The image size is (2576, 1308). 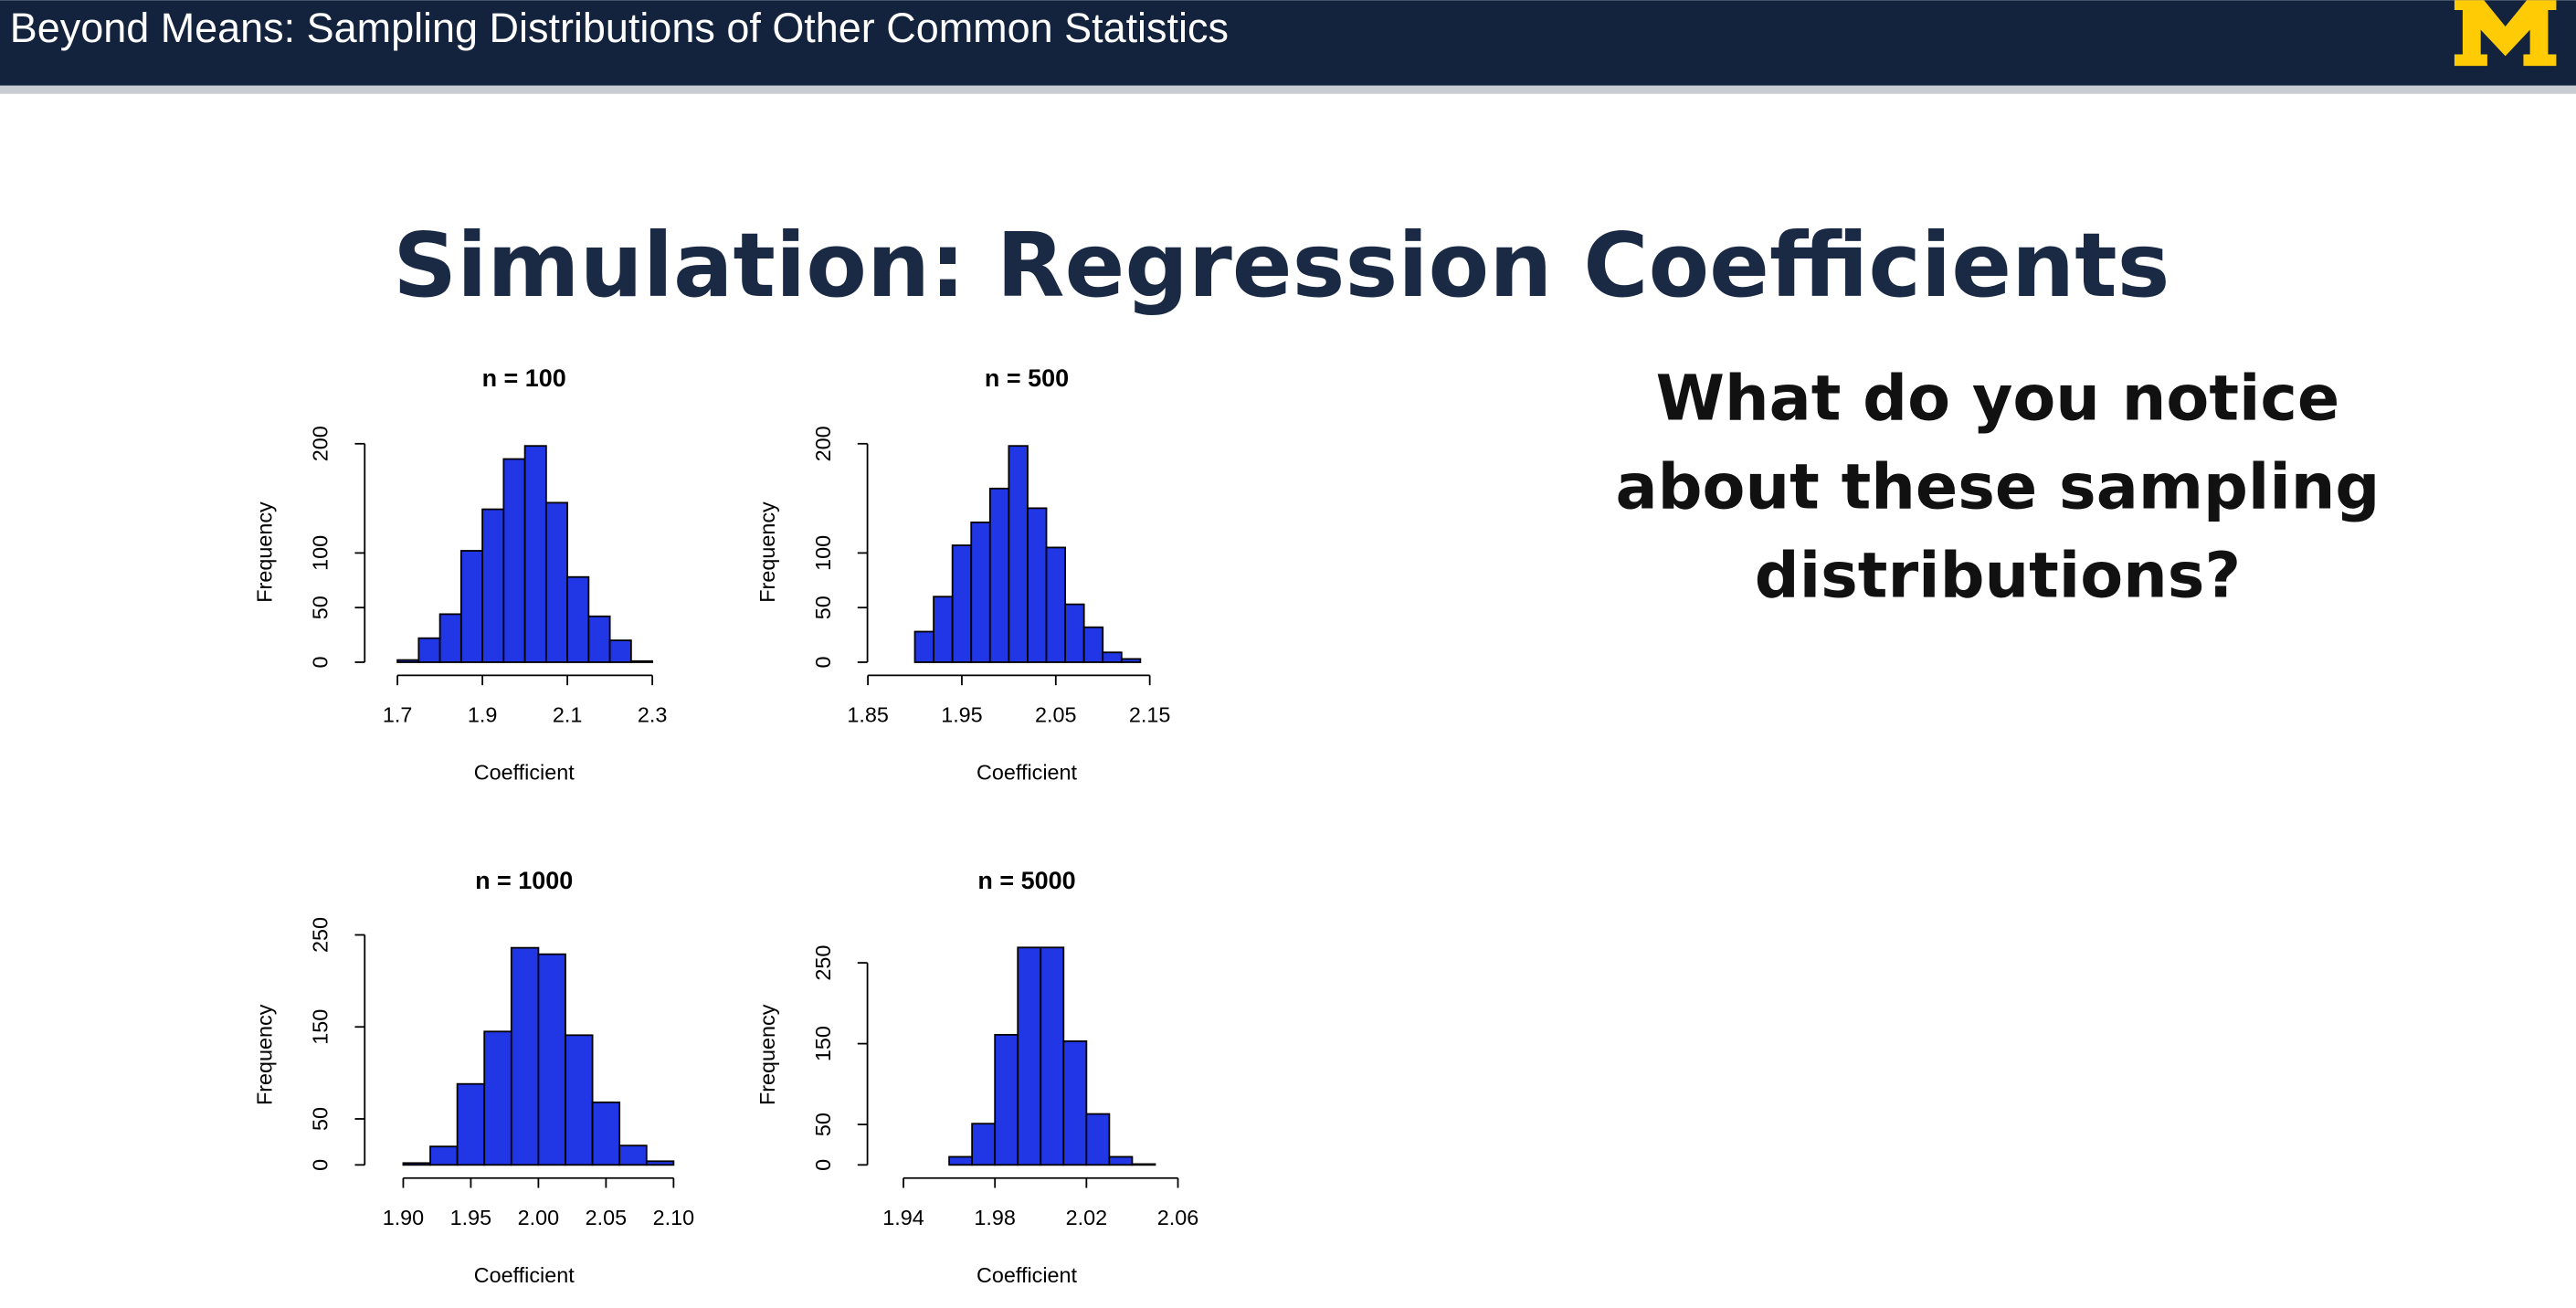 What do you see at coordinates (653, 715) in the screenshot?
I see `x-tick-label: 2.3` at bounding box center [653, 715].